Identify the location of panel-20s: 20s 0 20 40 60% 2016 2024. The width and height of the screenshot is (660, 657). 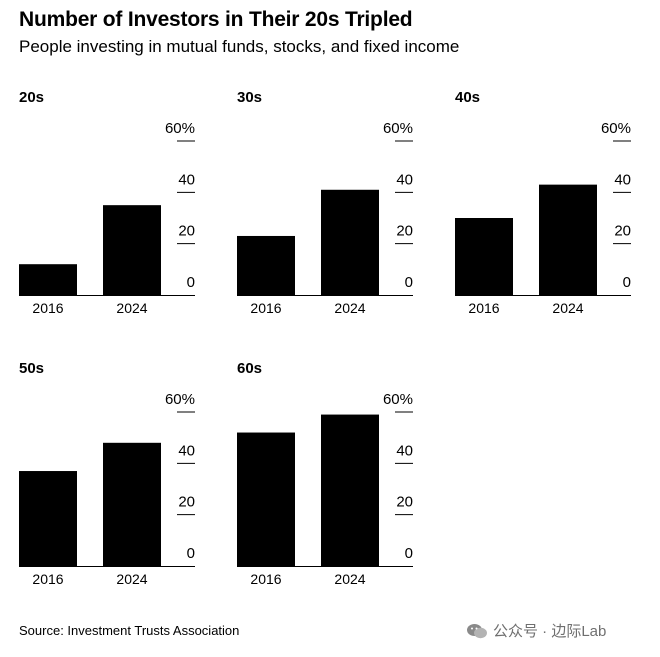
(119, 204).